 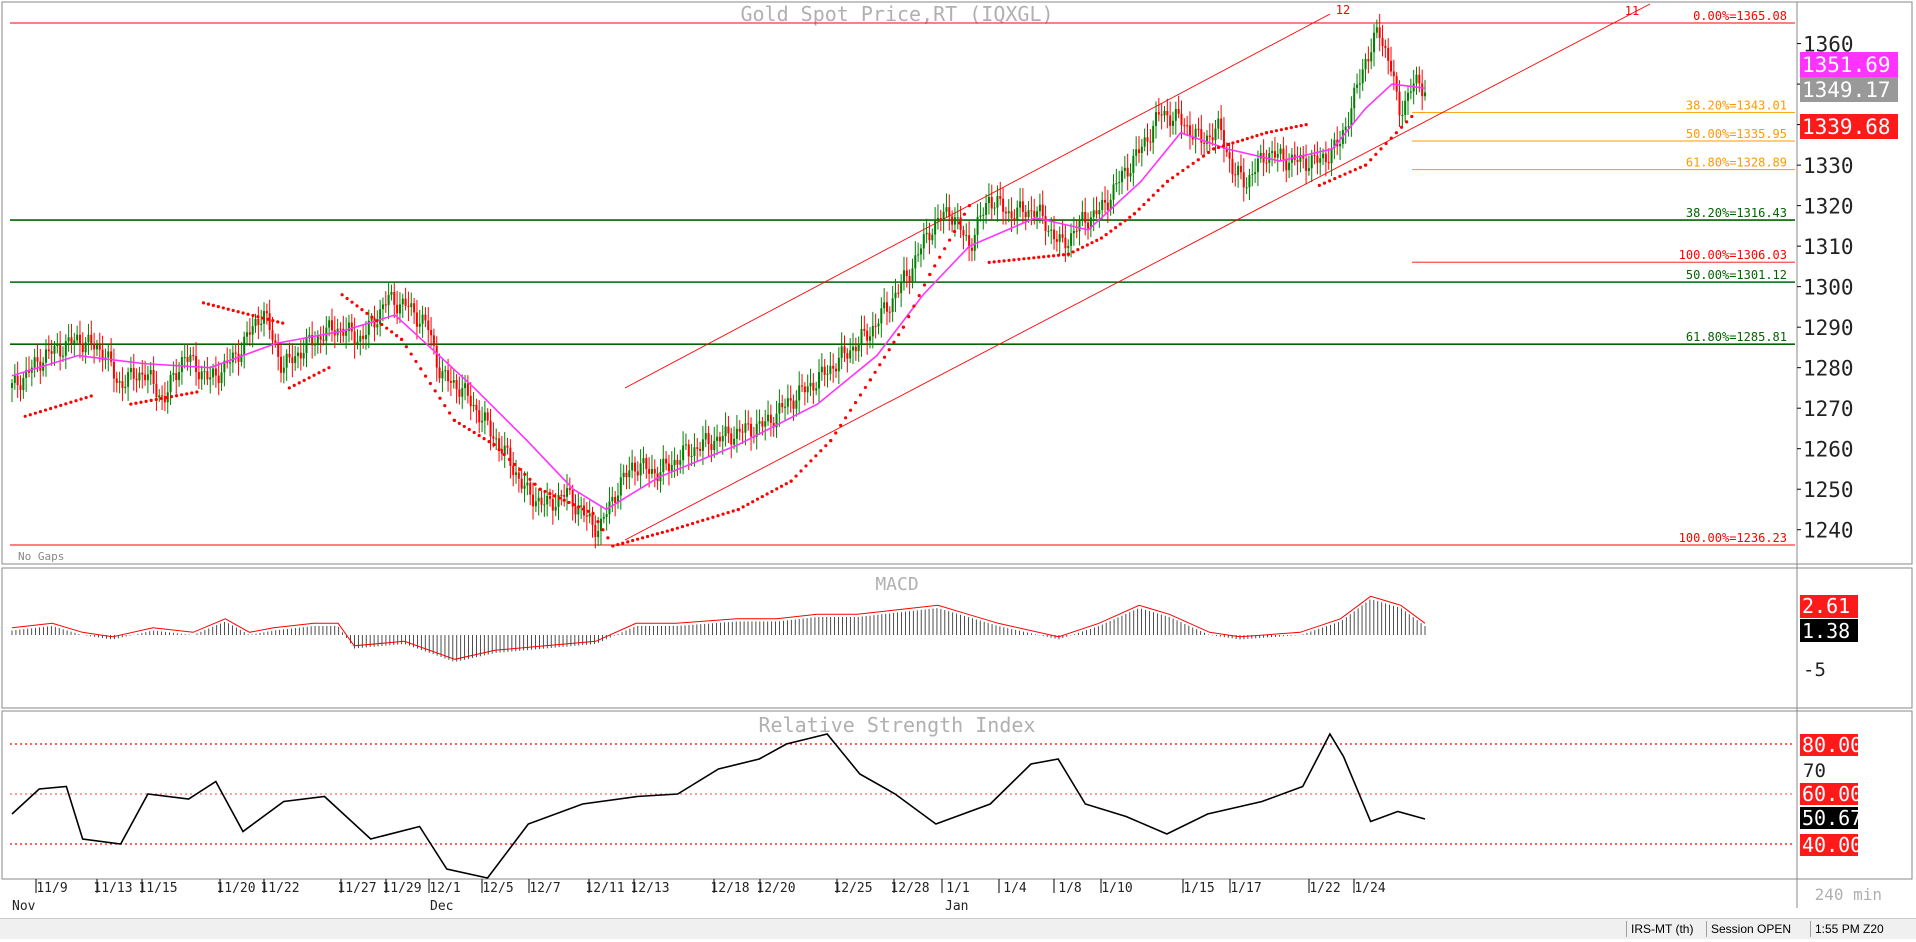 What do you see at coordinates (1758, 929) in the screenshot?
I see `status-session: Session OPEN` at bounding box center [1758, 929].